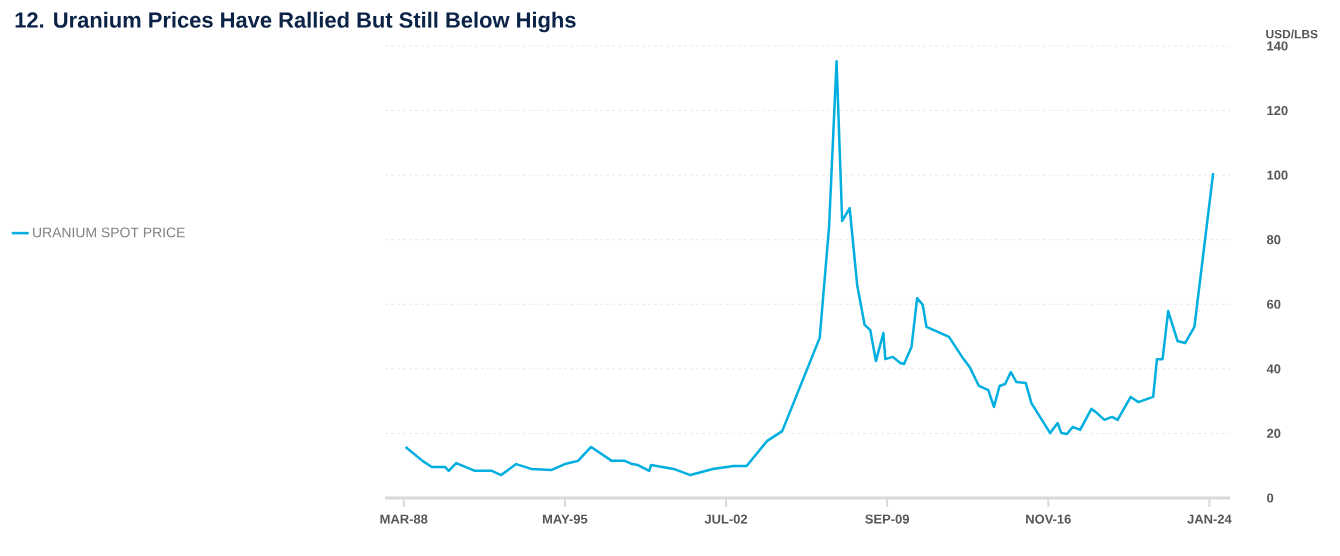 The height and width of the screenshot is (556, 1340). I want to click on x-tick-label: JAN-24, so click(1209, 519).